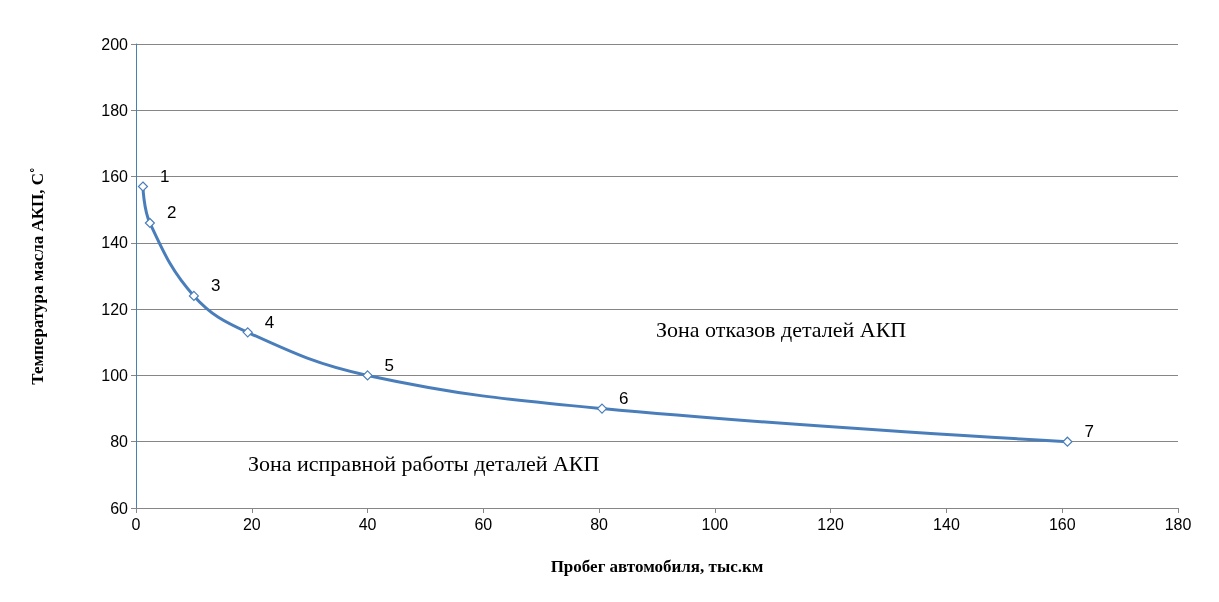  What do you see at coordinates (115, 44) in the screenshot?
I see `y-tick-label: 200` at bounding box center [115, 44].